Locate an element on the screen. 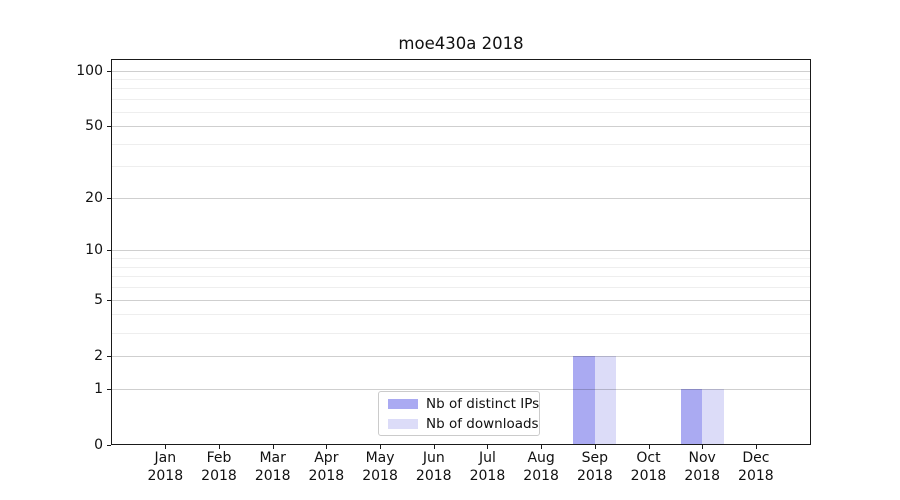  x-tick-month: Apr is located at coordinates (326, 458).